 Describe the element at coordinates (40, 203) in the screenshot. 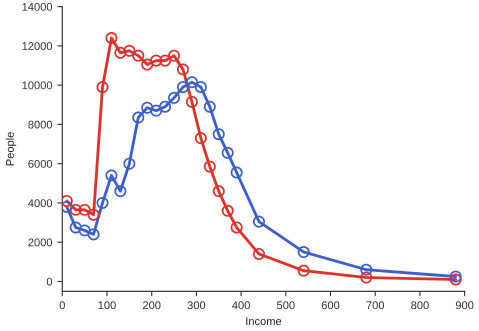

I see `y-tick-label: 4000` at that location.